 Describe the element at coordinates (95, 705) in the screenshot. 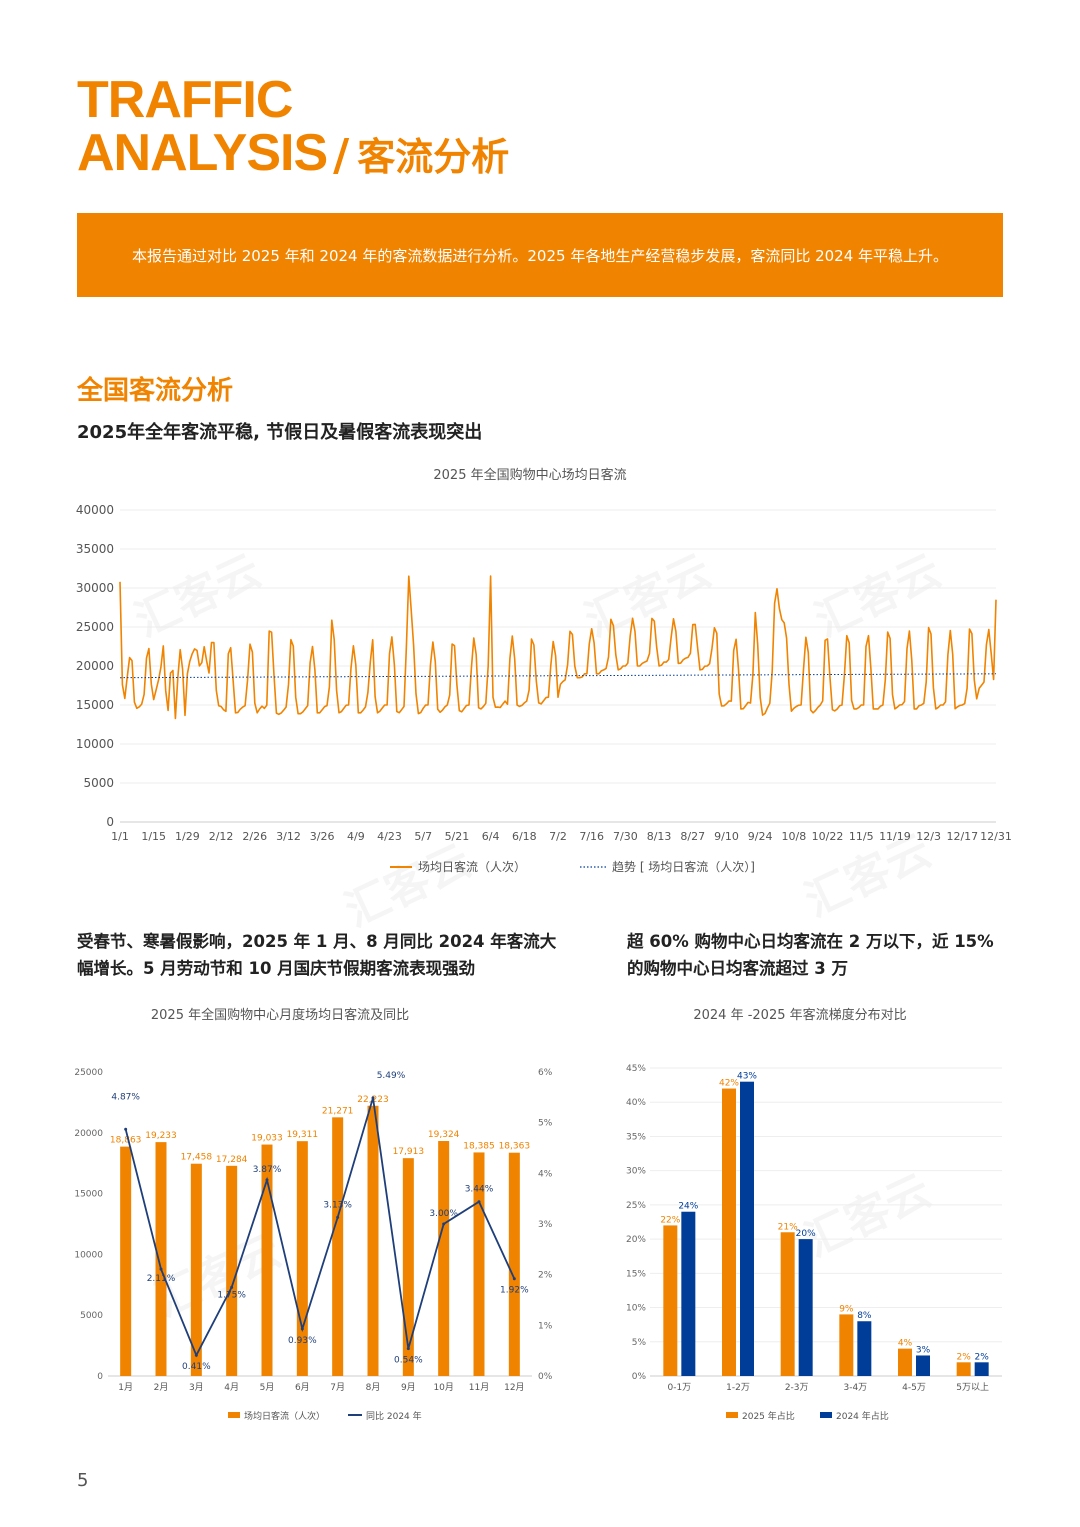

I see `y-tick-label: 15000` at that location.